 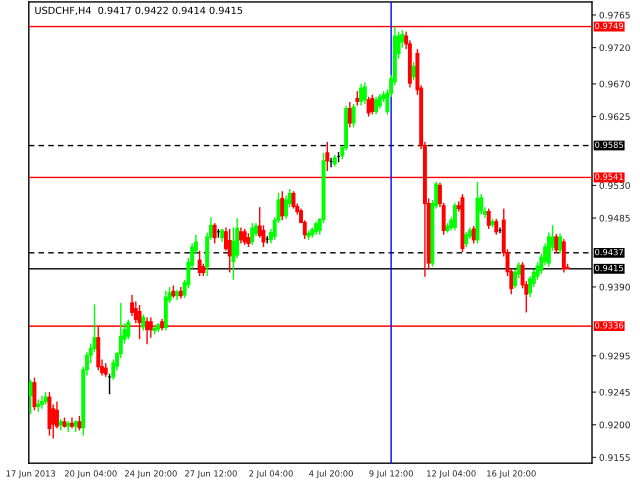 I want to click on x-tick-label: 24 Jun 20:00, so click(x=150, y=474).